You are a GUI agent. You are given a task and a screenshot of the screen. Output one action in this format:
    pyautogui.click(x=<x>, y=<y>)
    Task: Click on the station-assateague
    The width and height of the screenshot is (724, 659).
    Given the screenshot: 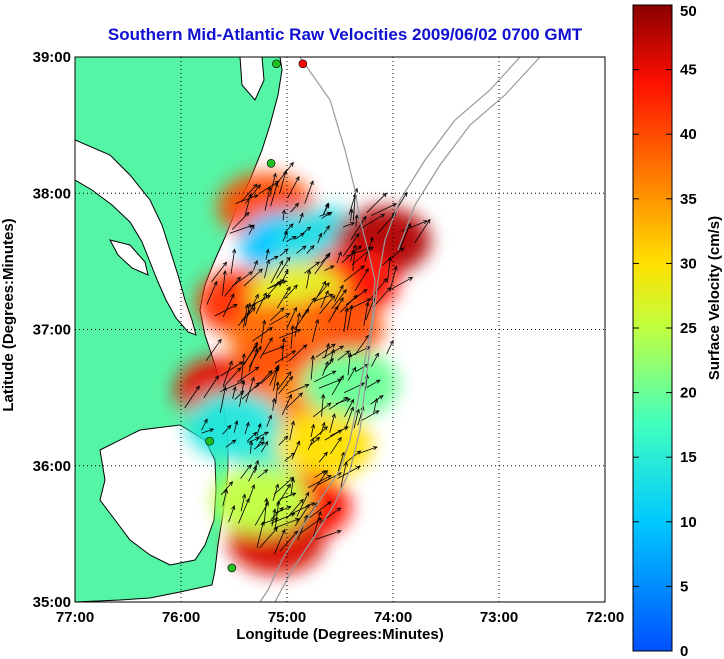 What is the action you would take?
    pyautogui.click(x=271, y=163)
    